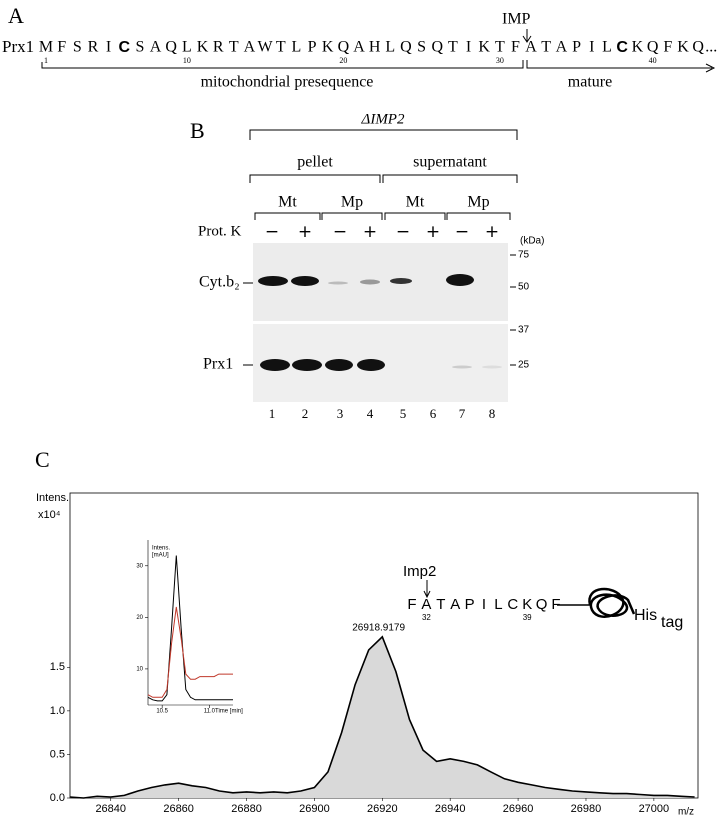 The width and height of the screenshot is (724, 823). I want to click on position-number: 39, so click(527, 617).